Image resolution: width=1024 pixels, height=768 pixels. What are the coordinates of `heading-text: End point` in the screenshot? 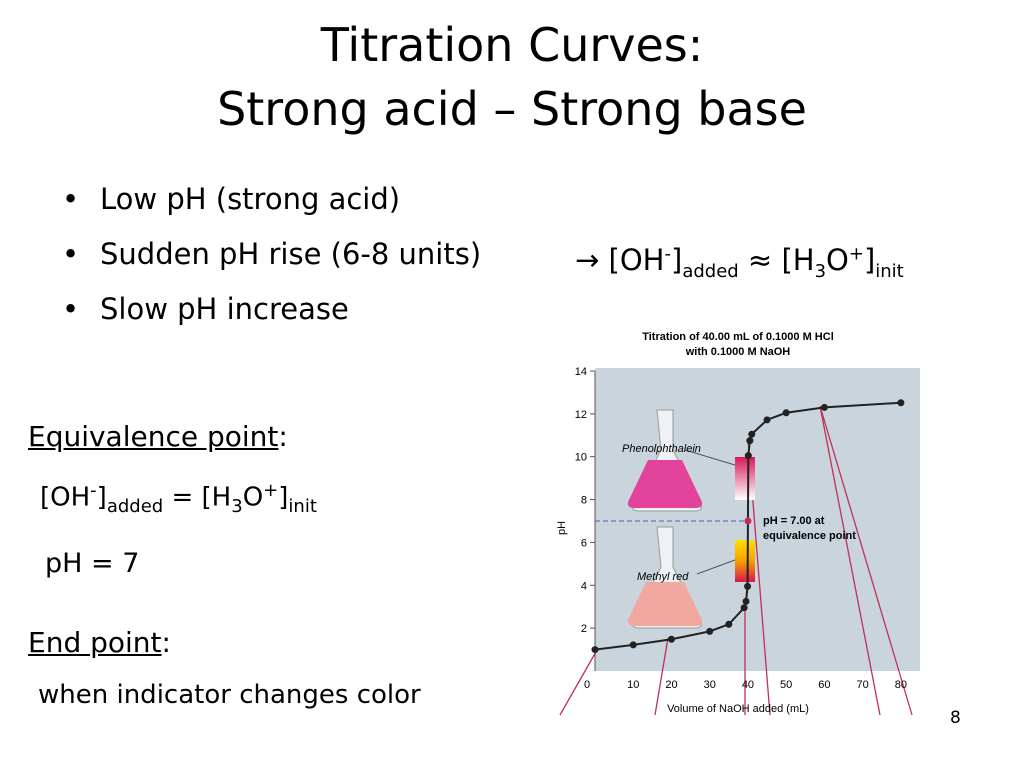 It's located at (95, 642).